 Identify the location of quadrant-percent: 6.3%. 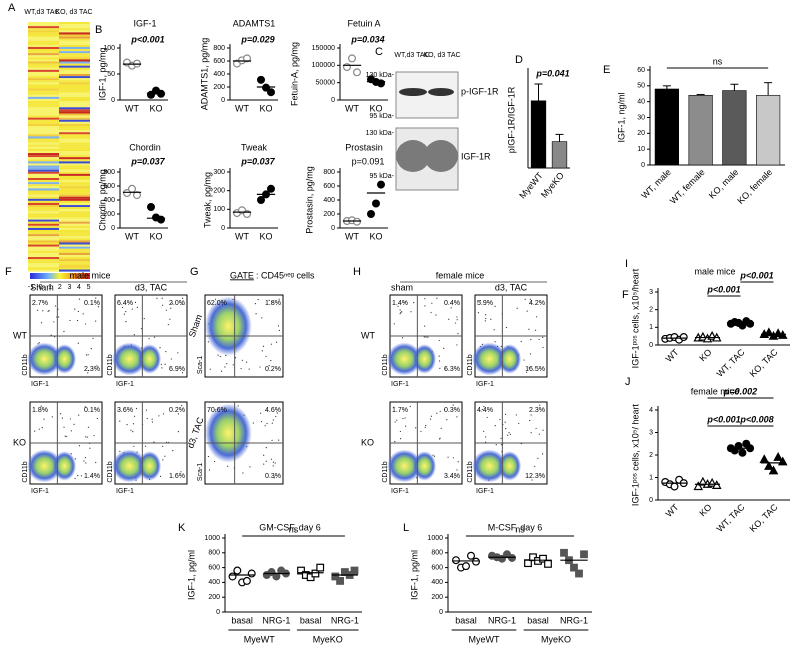
(452, 369).